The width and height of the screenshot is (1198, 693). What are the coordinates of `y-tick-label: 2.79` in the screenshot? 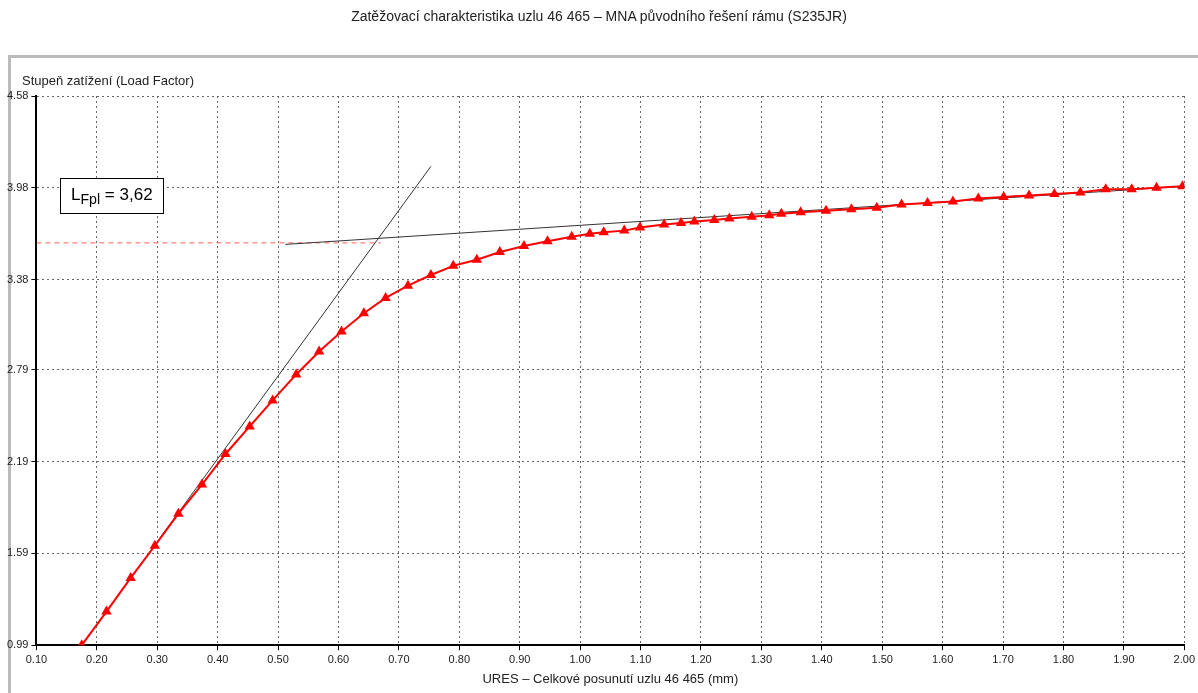 It's located at (17, 368).